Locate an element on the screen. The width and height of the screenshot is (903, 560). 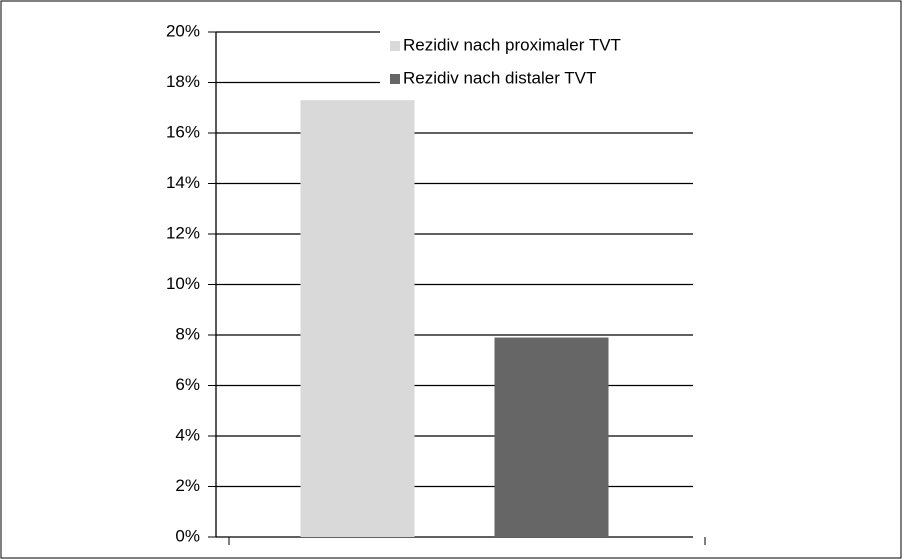
y-tick-label: 8% is located at coordinates (187, 333).